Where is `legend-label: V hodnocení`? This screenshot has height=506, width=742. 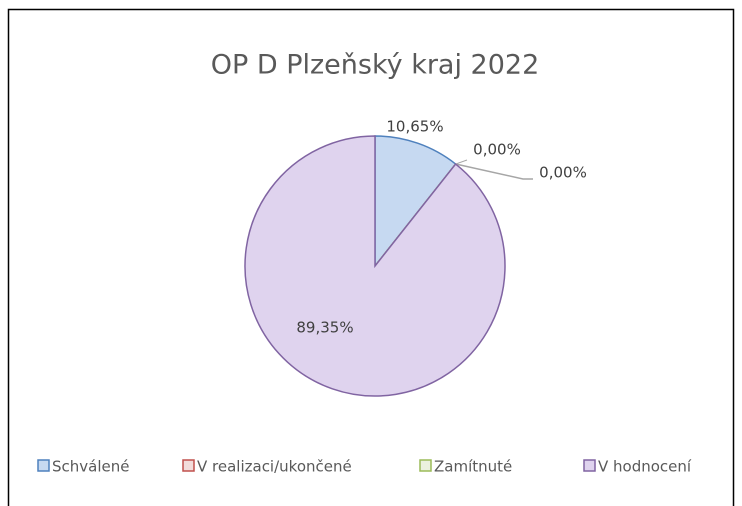 legend-label: V hodnocení is located at coordinates (645, 467).